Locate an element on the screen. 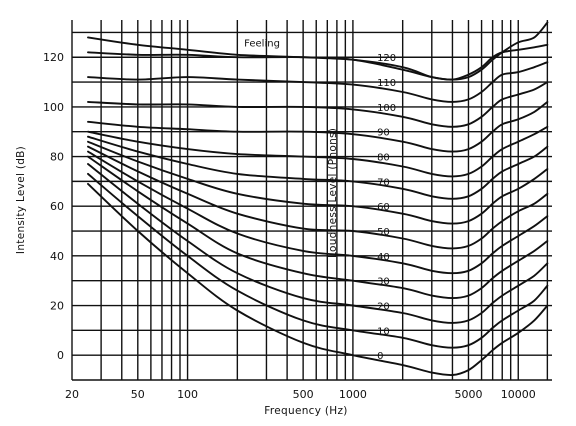  x-tick-label: 500 is located at coordinates (303, 394).